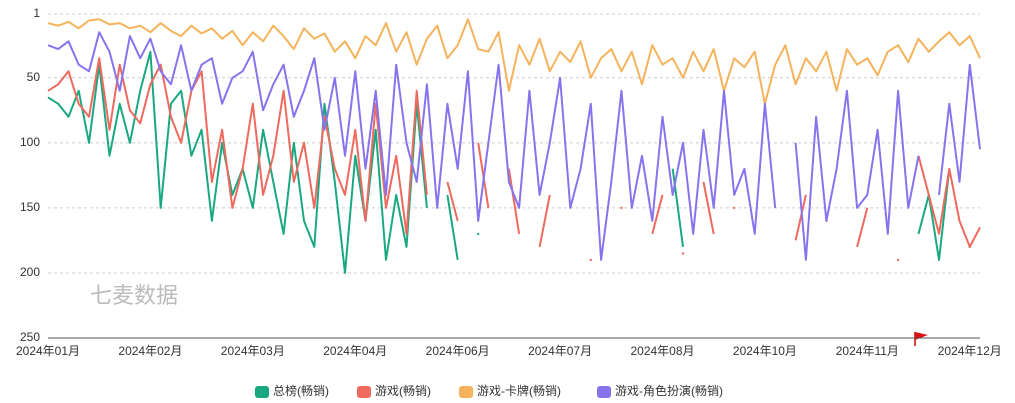 The height and width of the screenshot is (403, 1015). Describe the element at coordinates (30, 337) in the screenshot. I see `y-tick-label: 250` at that location.